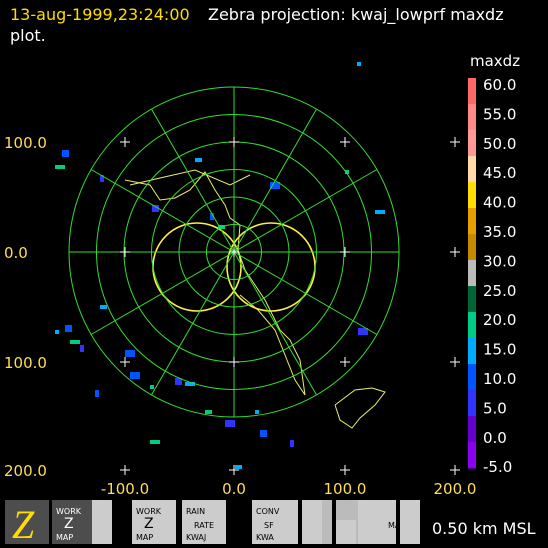 The width and height of the screenshot is (548, 548). What do you see at coordinates (195, 511) in the screenshot?
I see `button-top: RAIN` at bounding box center [195, 511].